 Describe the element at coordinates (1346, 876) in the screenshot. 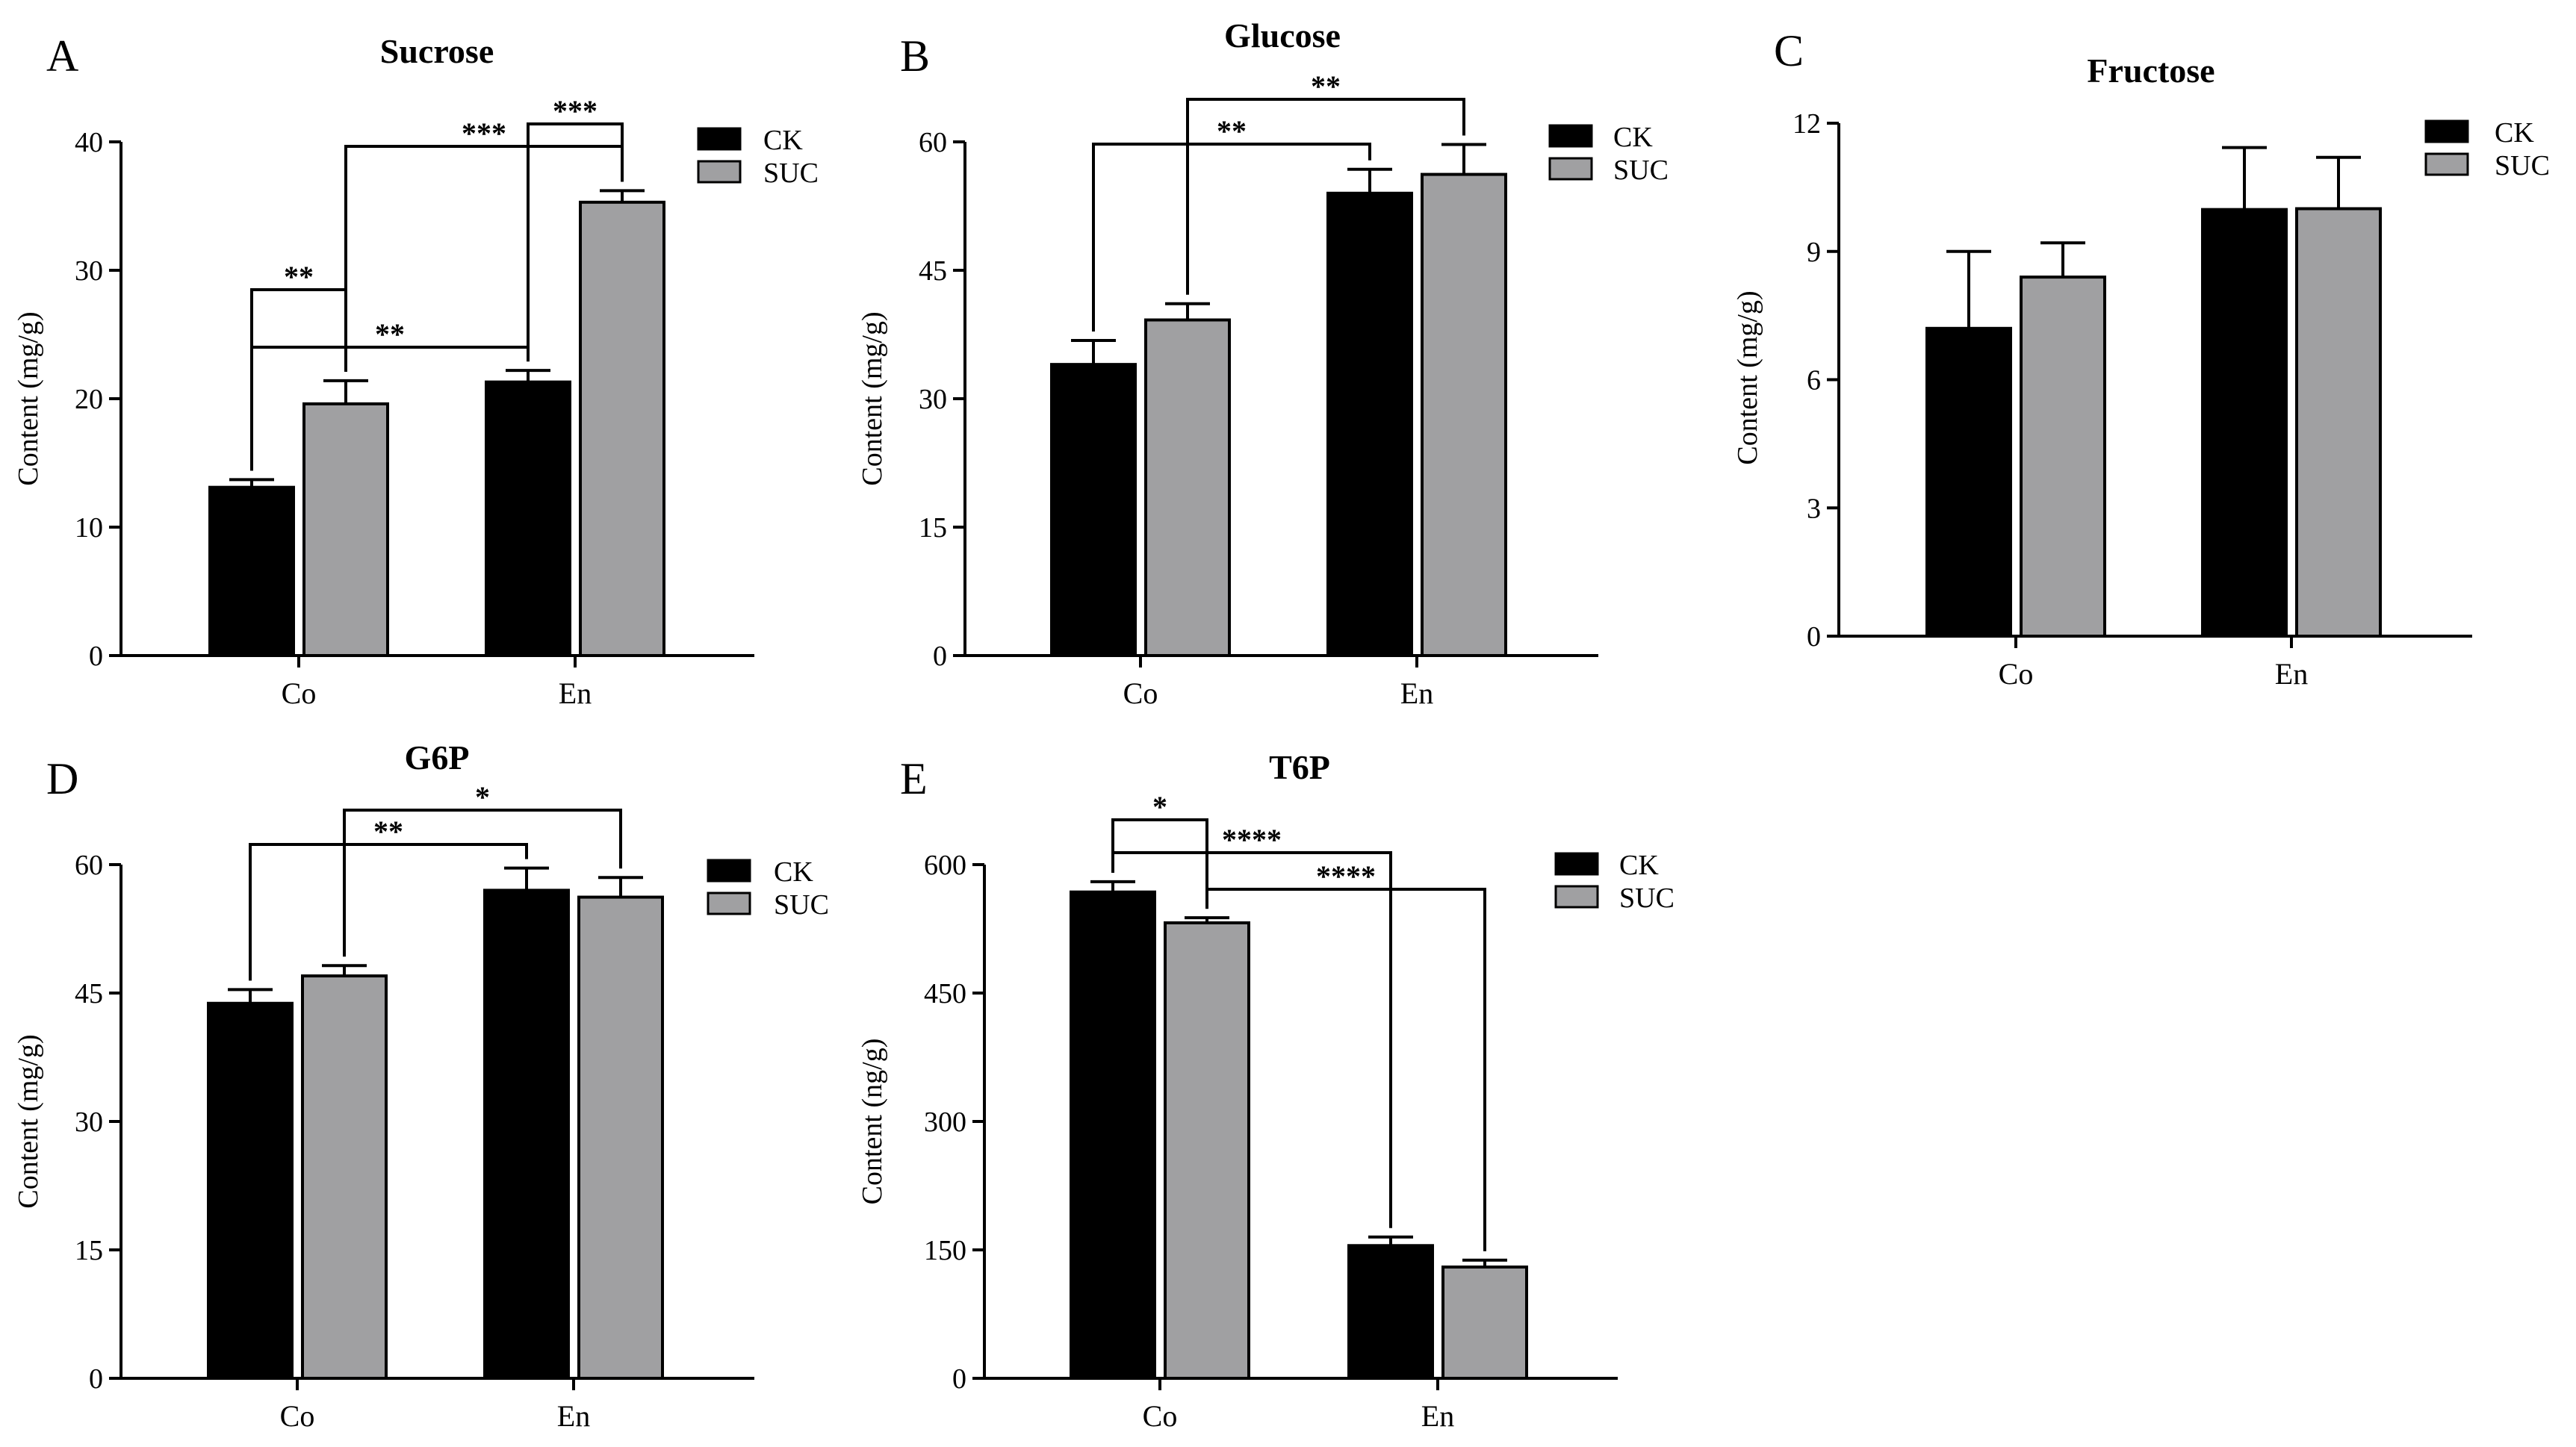

I see `significance-label: ****` at that location.